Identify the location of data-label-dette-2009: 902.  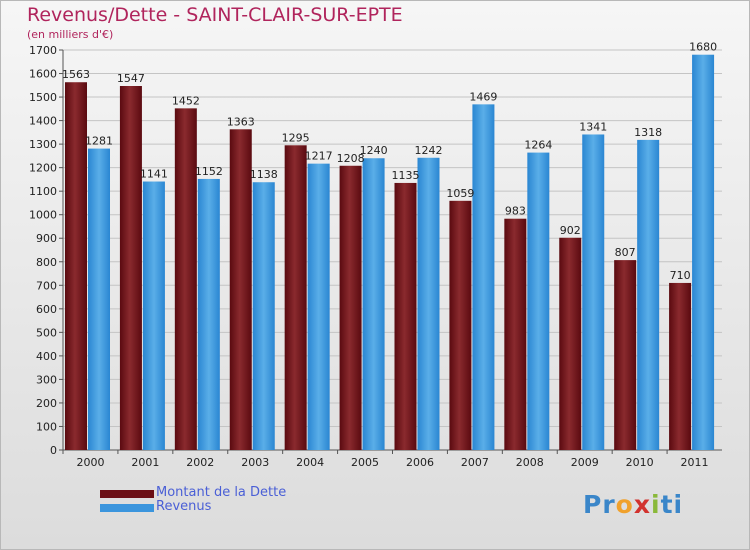
(570, 230).